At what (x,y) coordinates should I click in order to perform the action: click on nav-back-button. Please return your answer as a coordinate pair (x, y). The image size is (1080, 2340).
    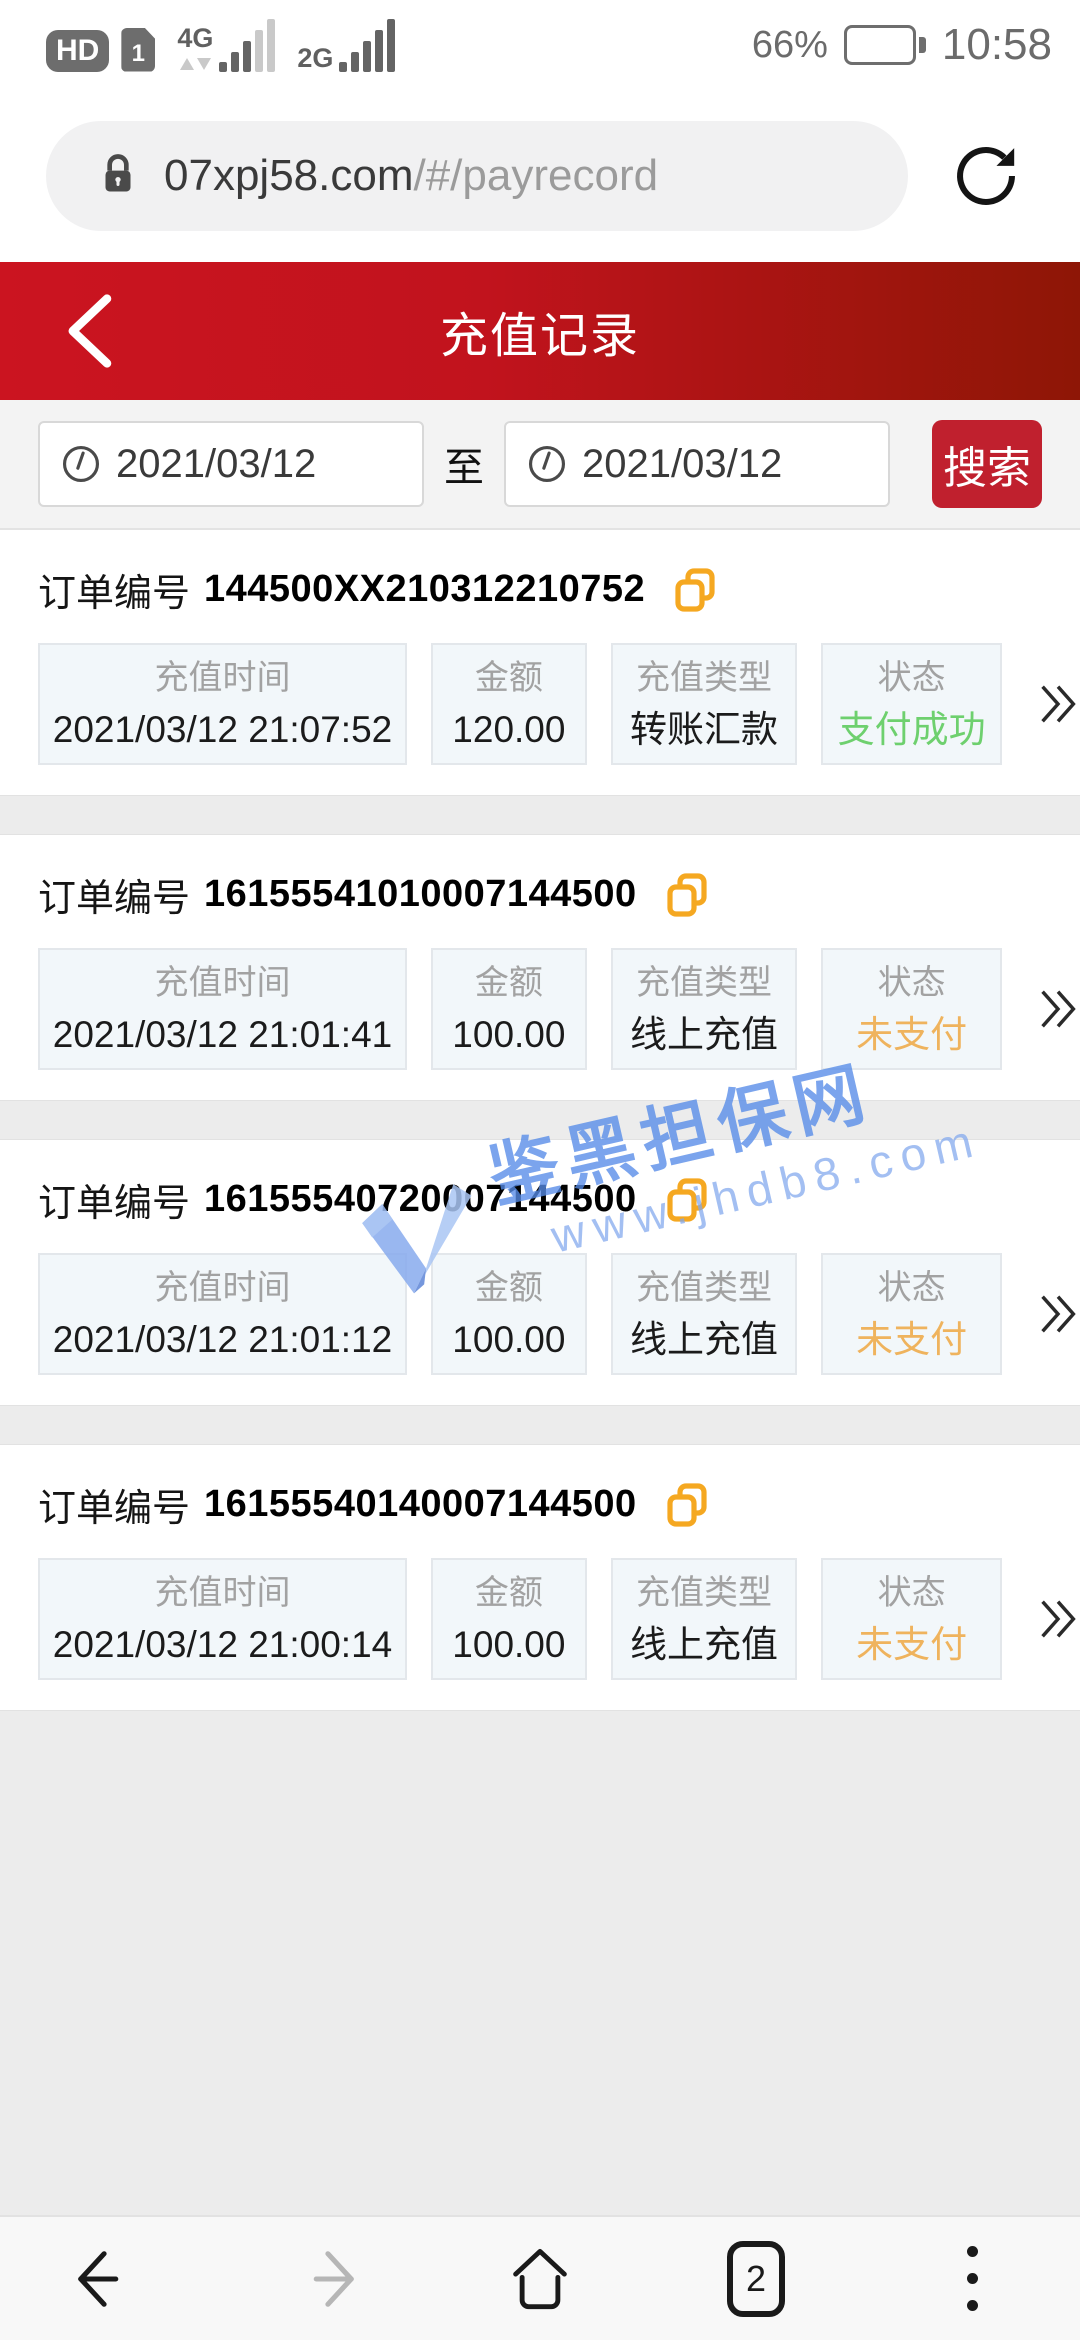
    Looking at the image, I should click on (108, 2278).